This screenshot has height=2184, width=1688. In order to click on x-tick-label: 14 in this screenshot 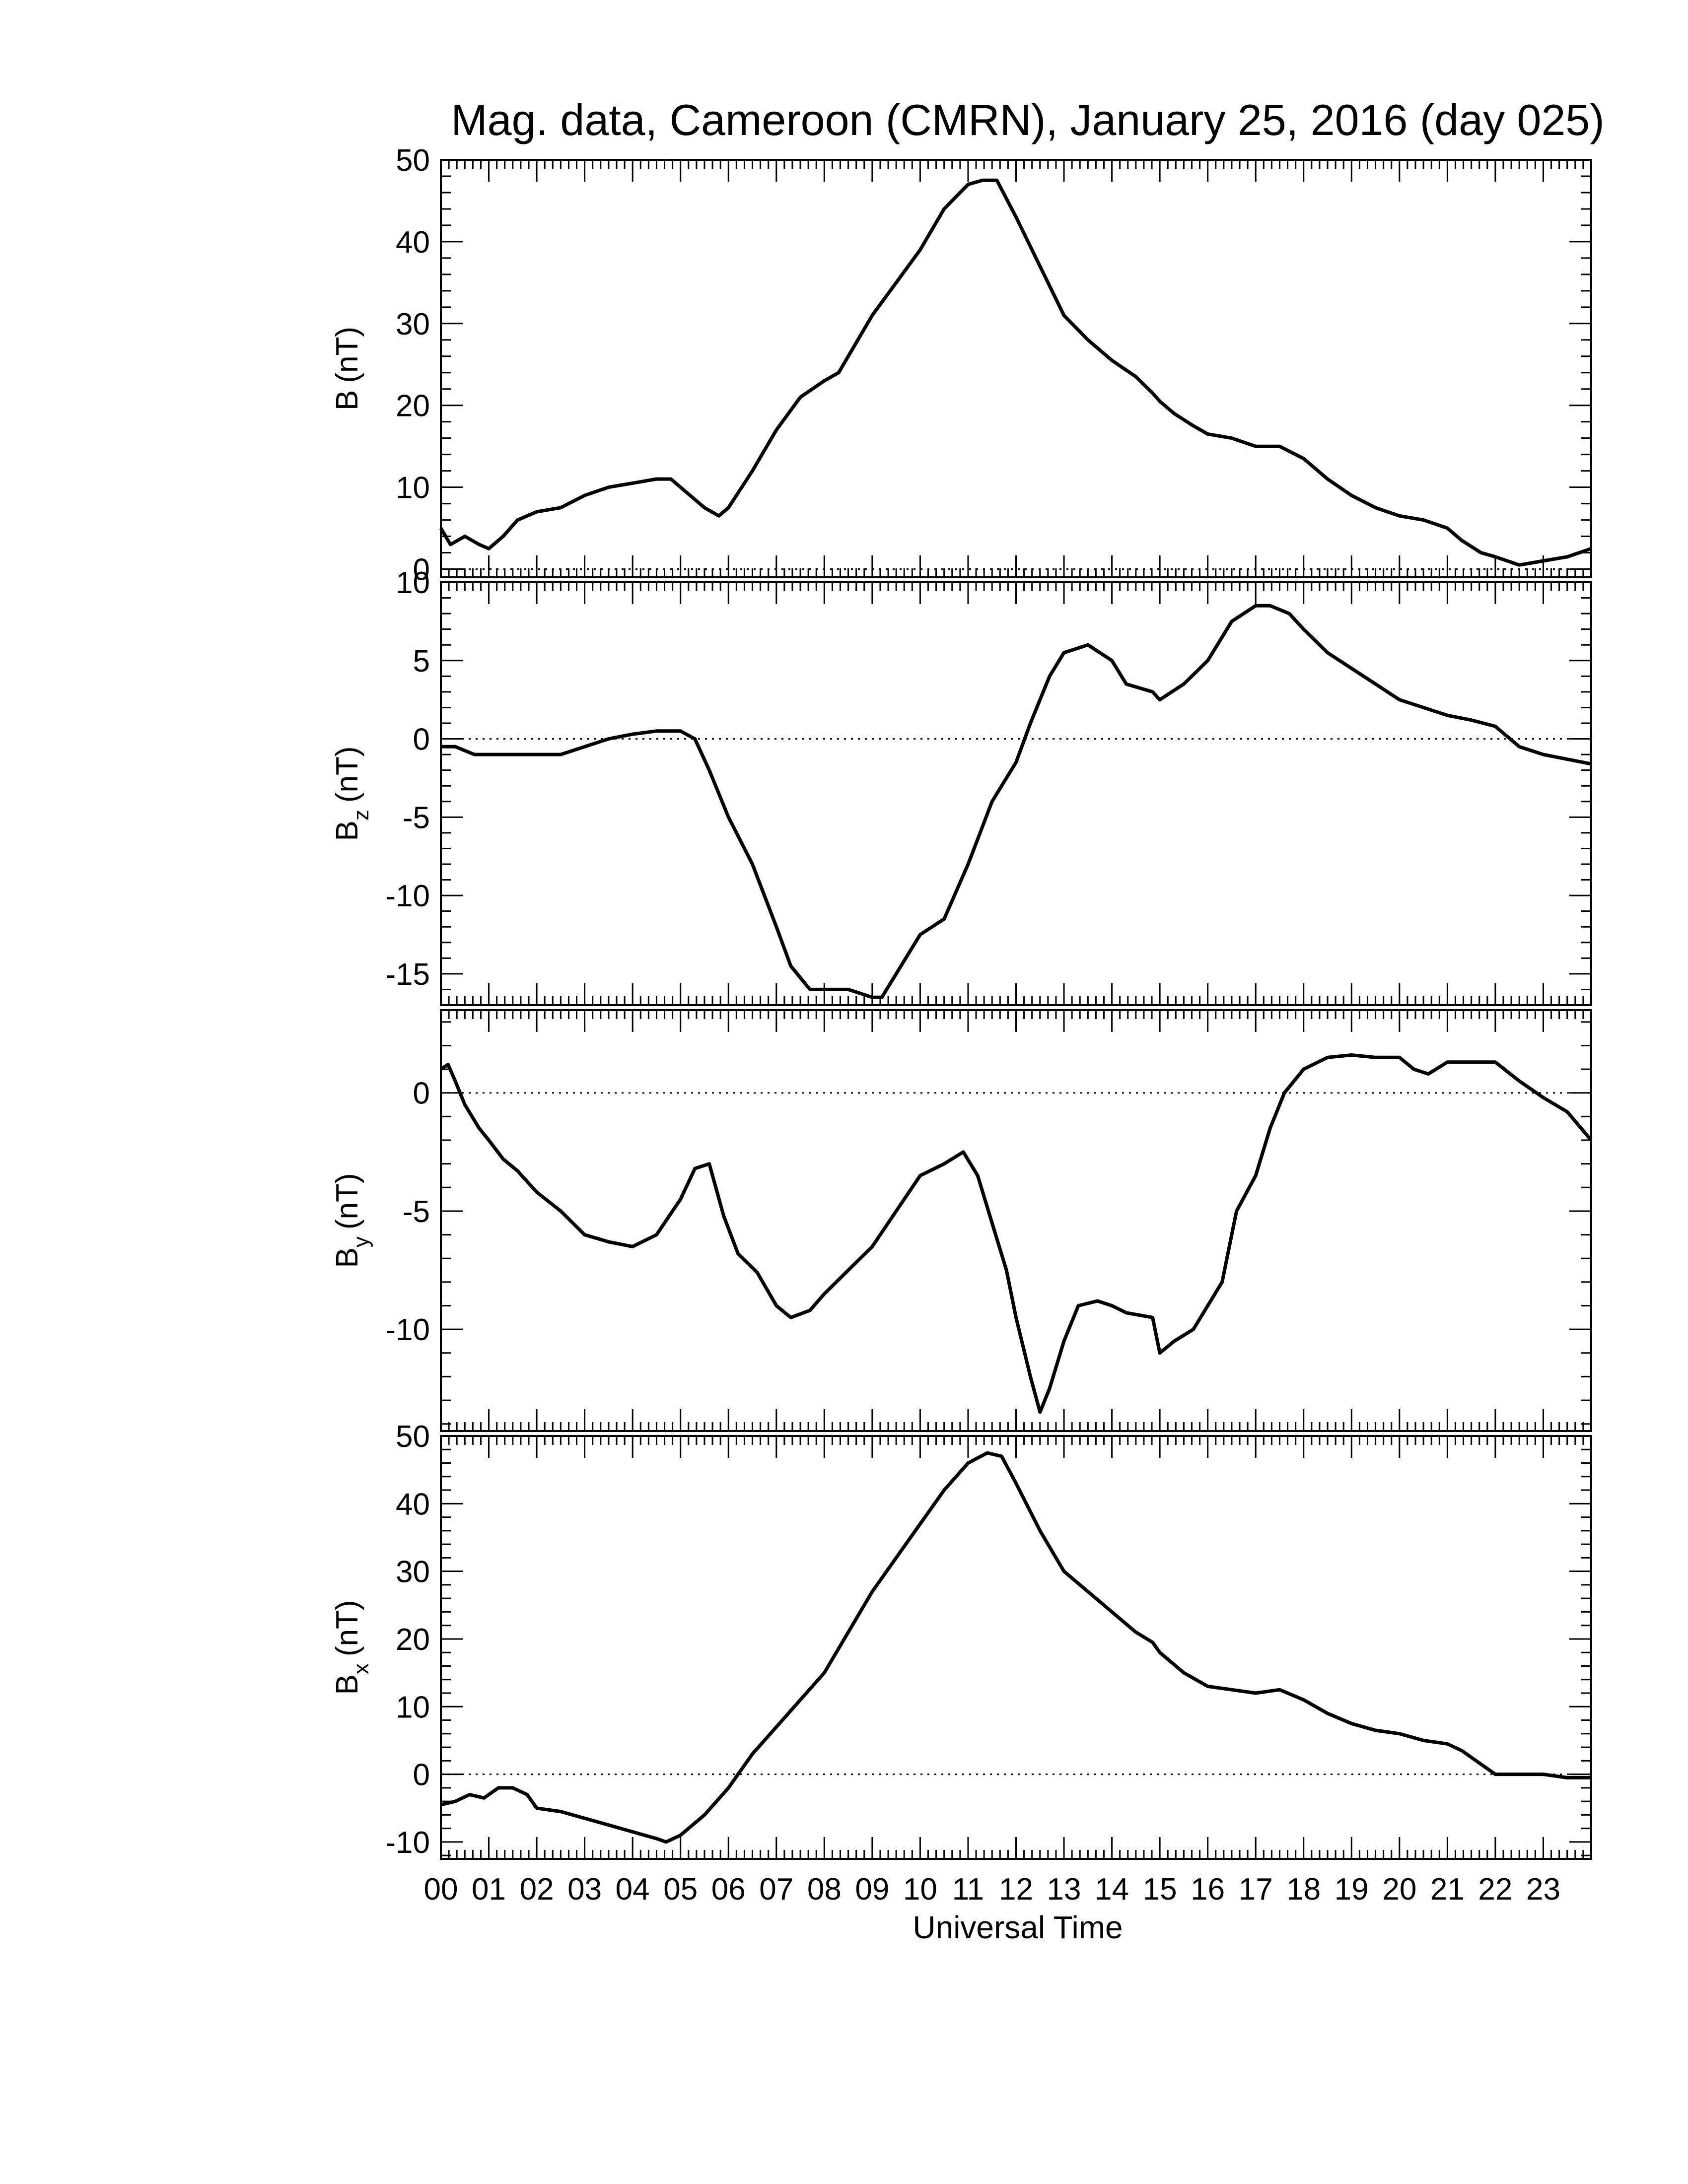, I will do `click(1112, 1889)`.